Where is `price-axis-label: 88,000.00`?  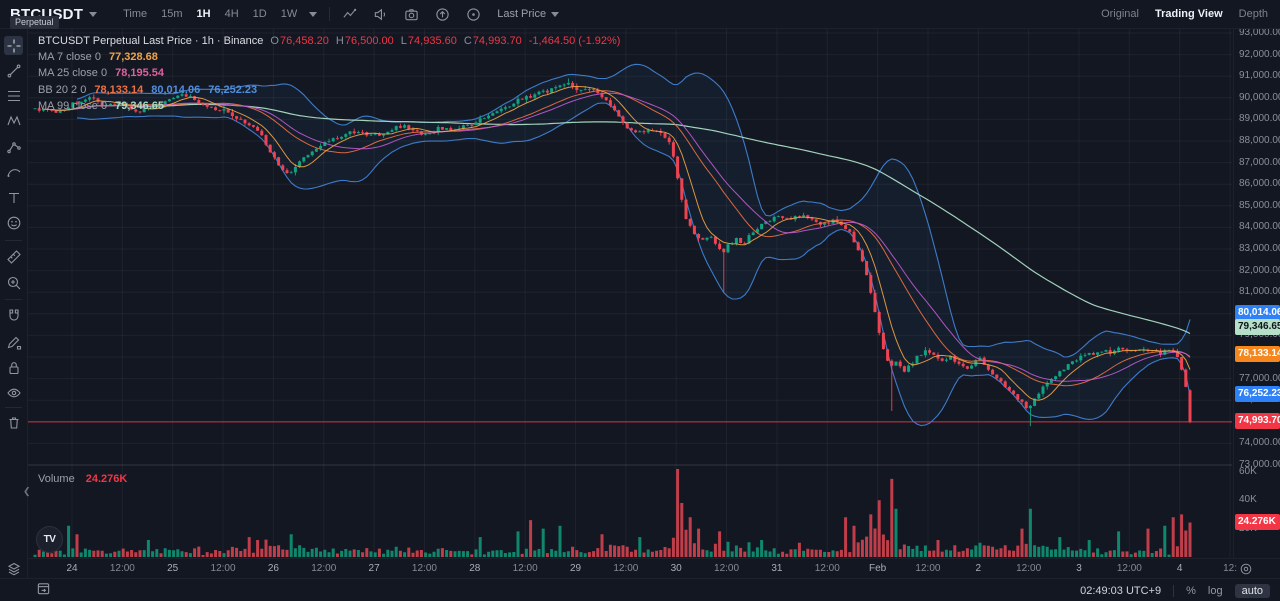 price-axis-label: 88,000.00 is located at coordinates (1259, 140).